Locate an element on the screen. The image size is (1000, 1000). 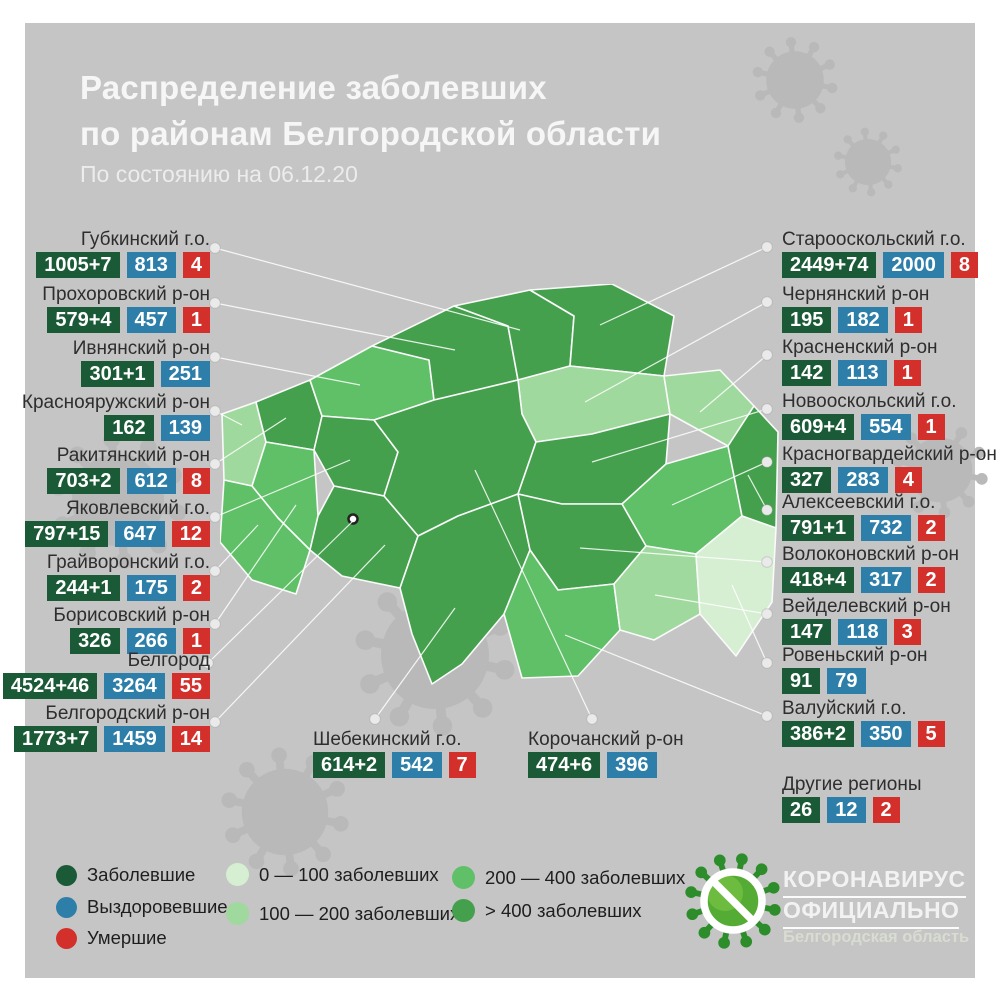
legend-label: Умершие is located at coordinates (127, 937).